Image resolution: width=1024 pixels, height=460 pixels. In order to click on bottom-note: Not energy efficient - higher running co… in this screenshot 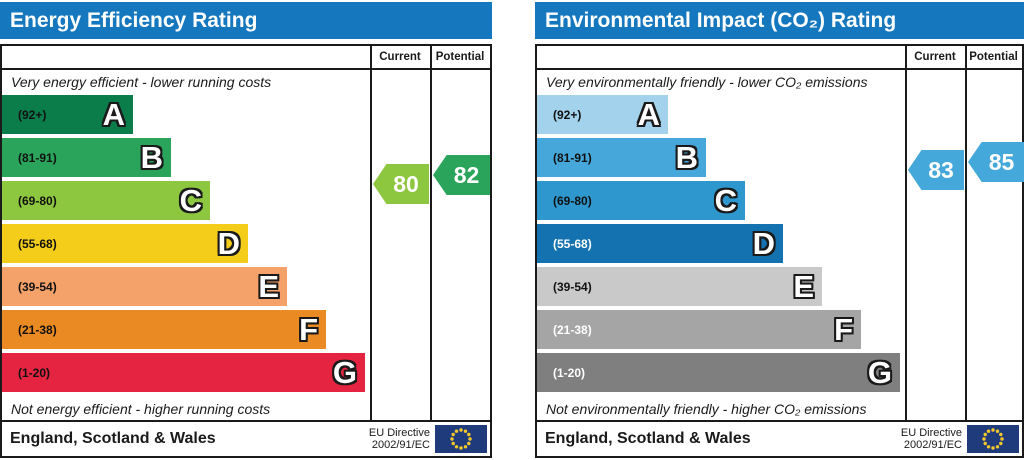, I will do `click(141, 409)`.